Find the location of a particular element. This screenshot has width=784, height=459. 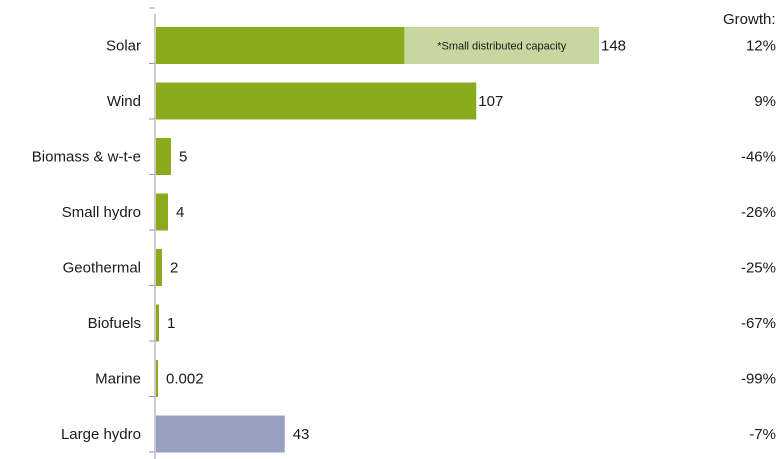

bar-small-hydro is located at coordinates (162, 212).